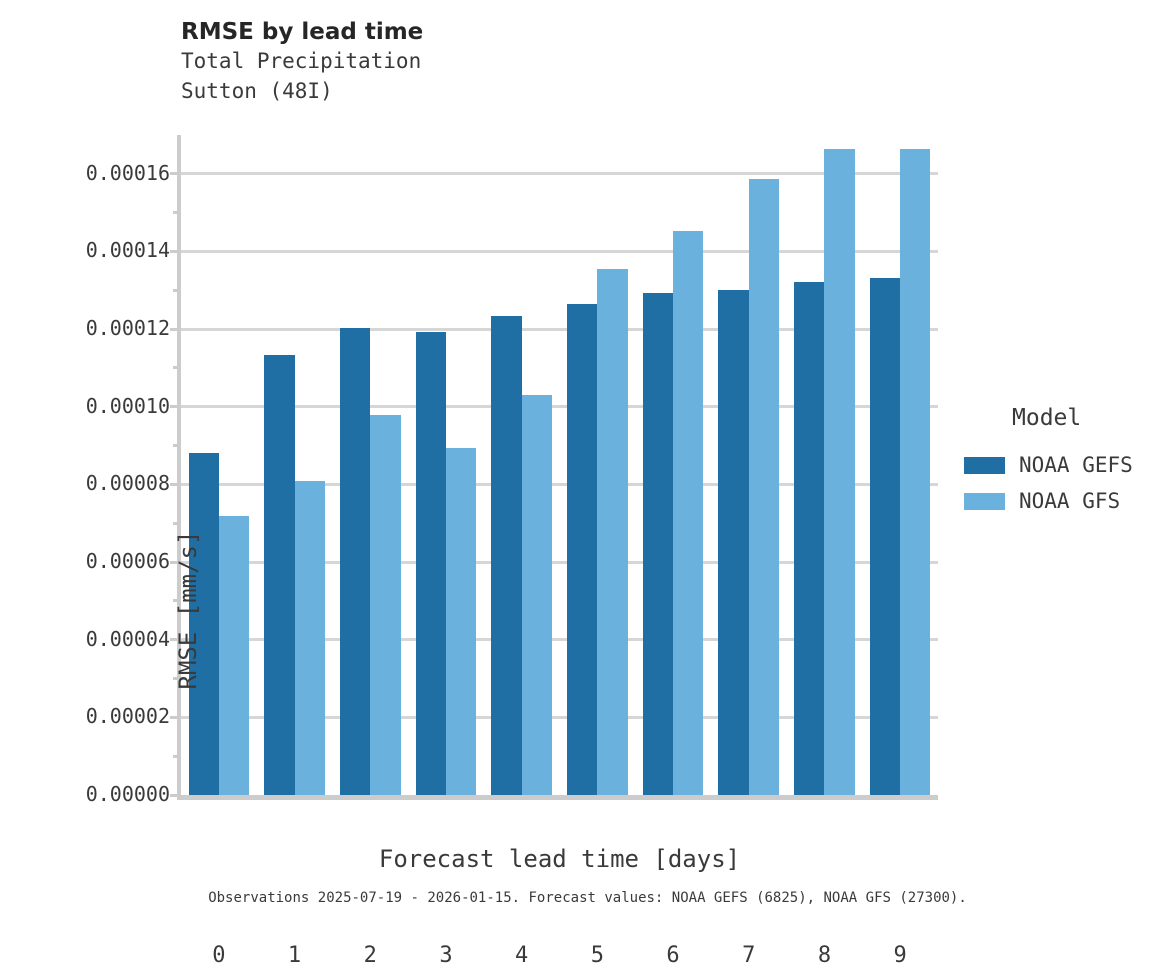 The width and height of the screenshot is (1175, 968). I want to click on x-tick-label-7: 7, so click(749, 955).